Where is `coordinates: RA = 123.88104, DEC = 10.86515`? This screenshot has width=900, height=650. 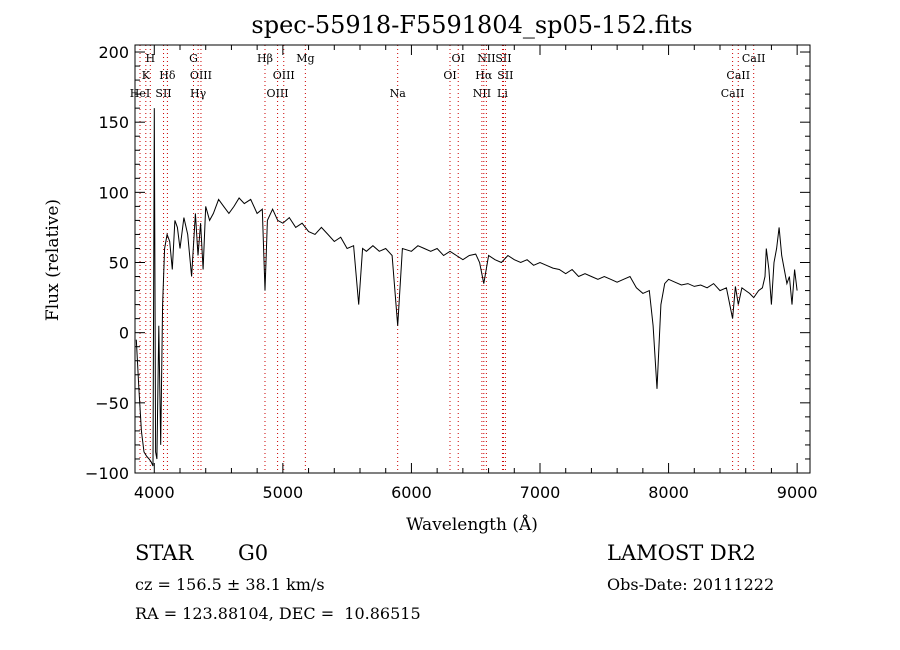 coordinates: RA = 123.88104, DEC = 10.86515 is located at coordinates (278, 613).